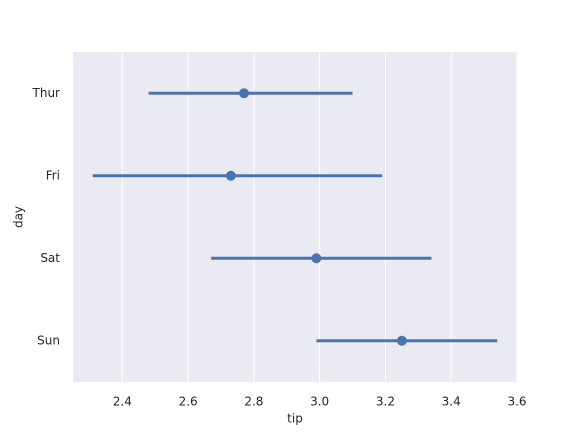 This screenshot has width=576, height=432. I want to click on y-tick-label: Fri, so click(53, 175).